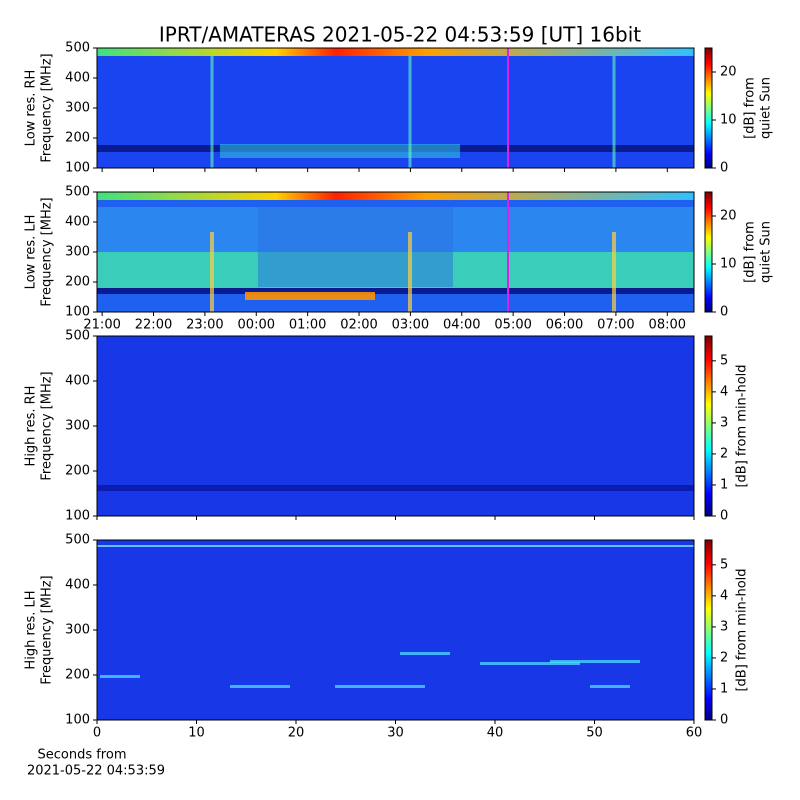 The width and height of the screenshot is (800, 800). I want to click on x-tick-label: 02:00, so click(358, 325).